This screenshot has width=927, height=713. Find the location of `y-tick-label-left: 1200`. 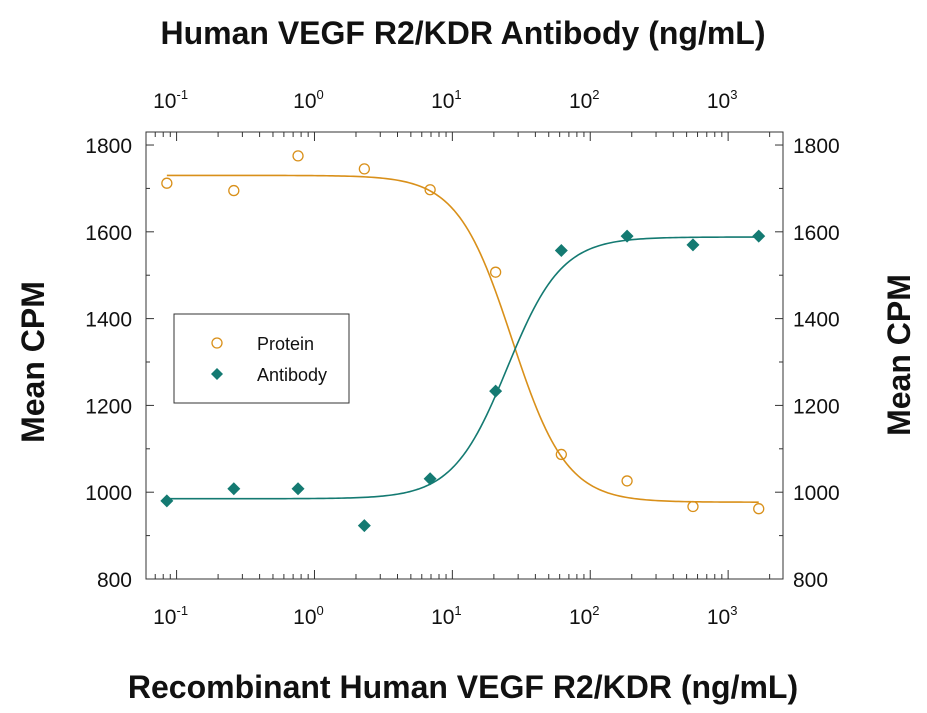

y-tick-label-left: 1200 is located at coordinates (108, 406).